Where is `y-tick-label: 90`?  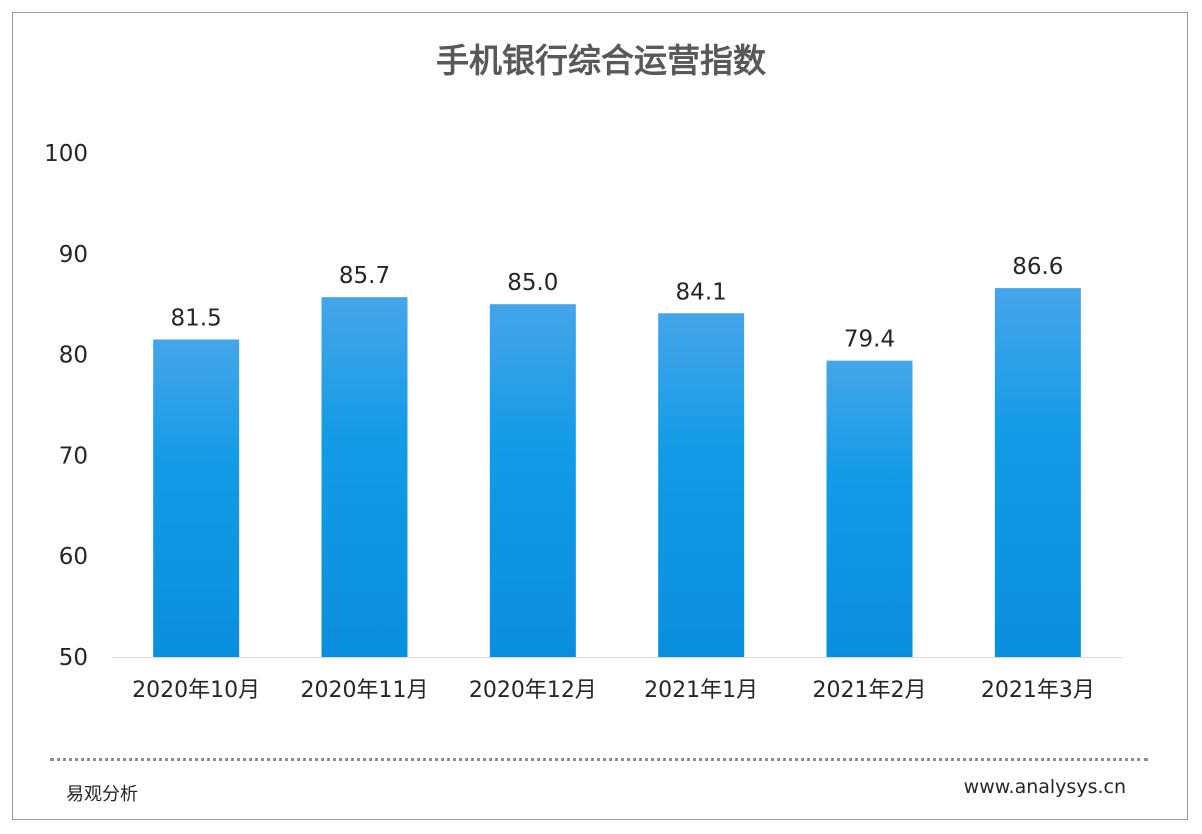 y-tick-label: 90 is located at coordinates (73, 255).